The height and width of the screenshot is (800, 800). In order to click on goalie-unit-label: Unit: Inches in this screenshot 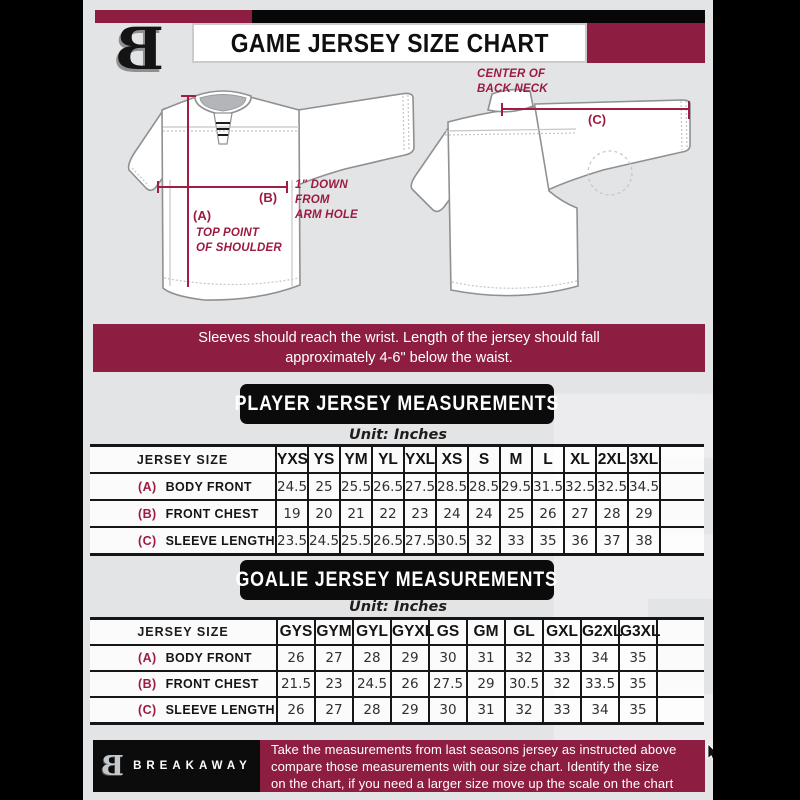, I will do `click(398, 607)`.